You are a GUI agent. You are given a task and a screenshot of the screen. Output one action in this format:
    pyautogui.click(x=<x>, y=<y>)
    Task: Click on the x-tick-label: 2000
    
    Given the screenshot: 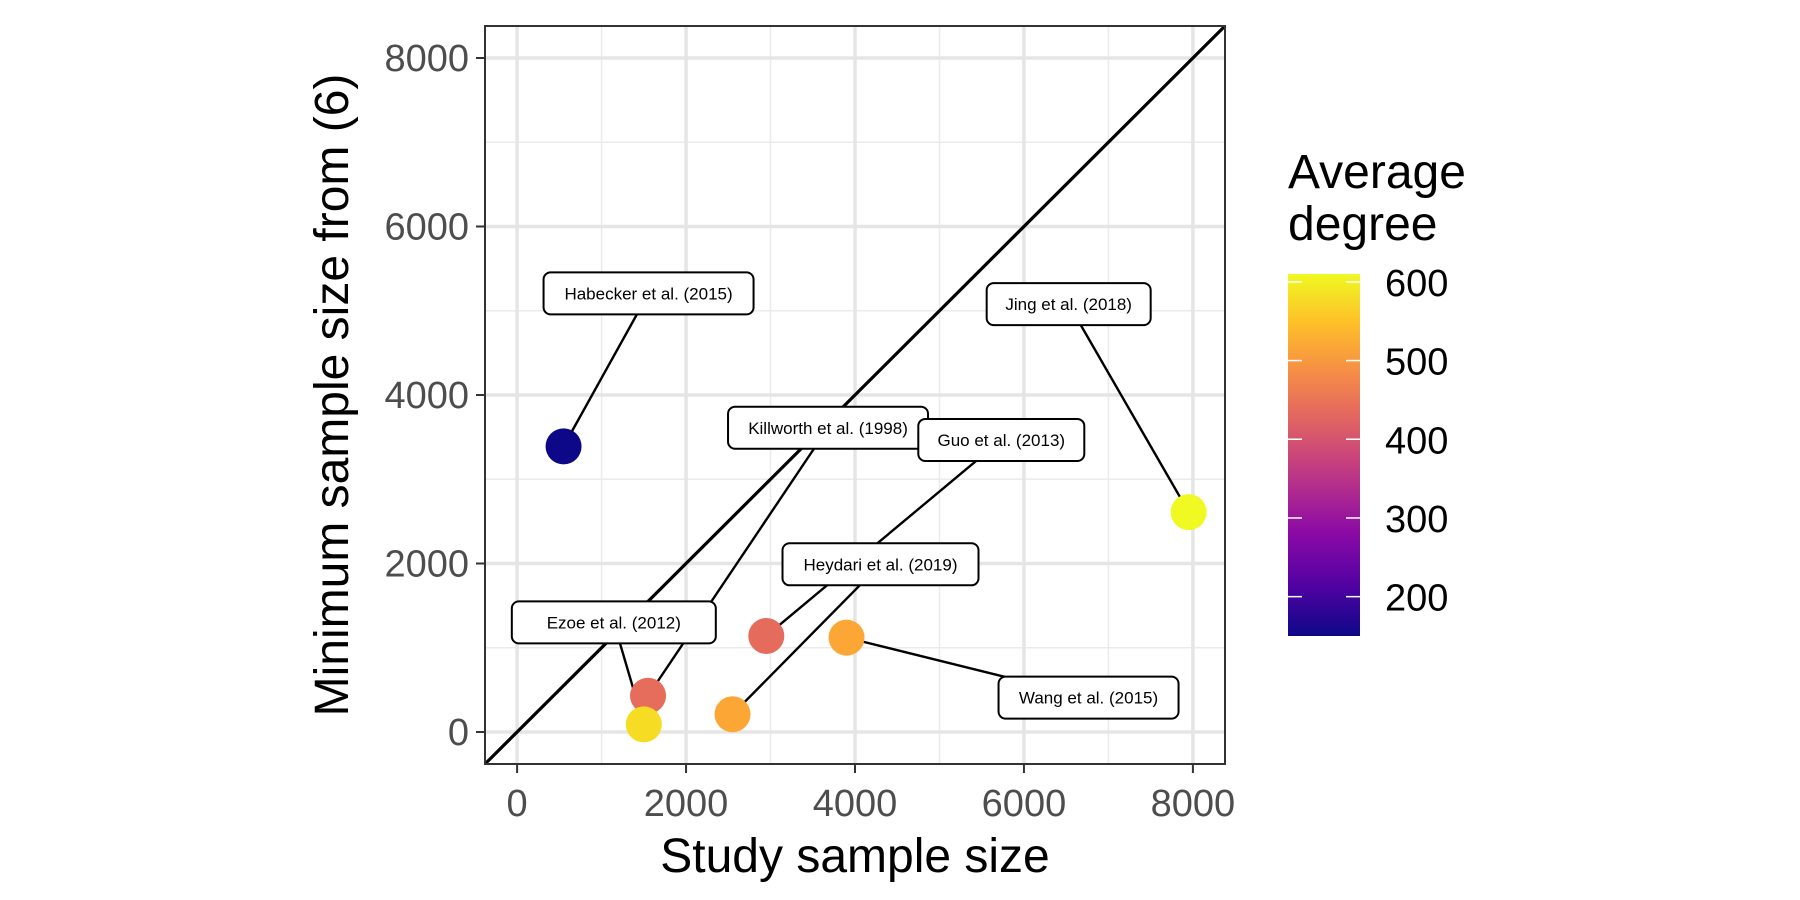 What is the action you would take?
    pyautogui.click(x=686, y=804)
    